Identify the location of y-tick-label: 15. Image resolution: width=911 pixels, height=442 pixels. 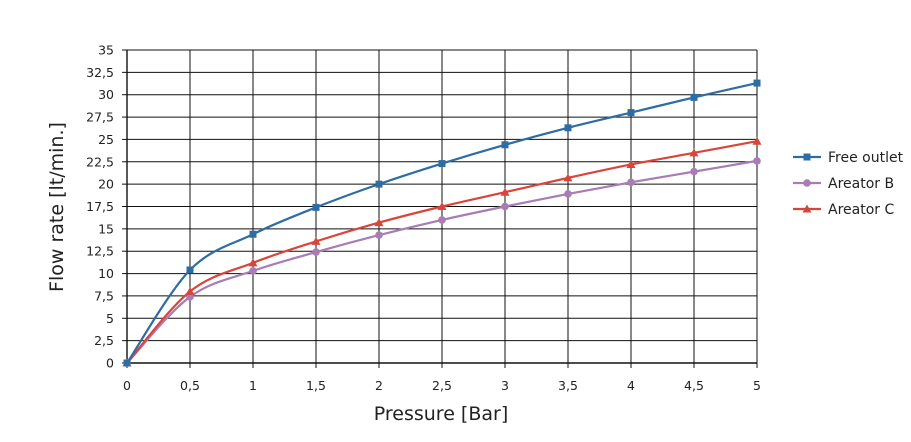
(106, 228).